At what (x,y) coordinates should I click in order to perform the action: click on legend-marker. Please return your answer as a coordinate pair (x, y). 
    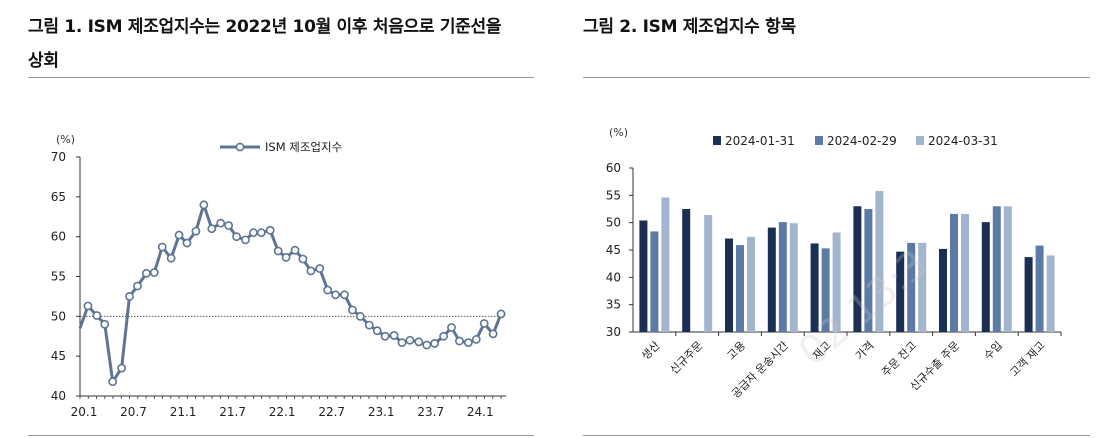
    Looking at the image, I should click on (240, 147).